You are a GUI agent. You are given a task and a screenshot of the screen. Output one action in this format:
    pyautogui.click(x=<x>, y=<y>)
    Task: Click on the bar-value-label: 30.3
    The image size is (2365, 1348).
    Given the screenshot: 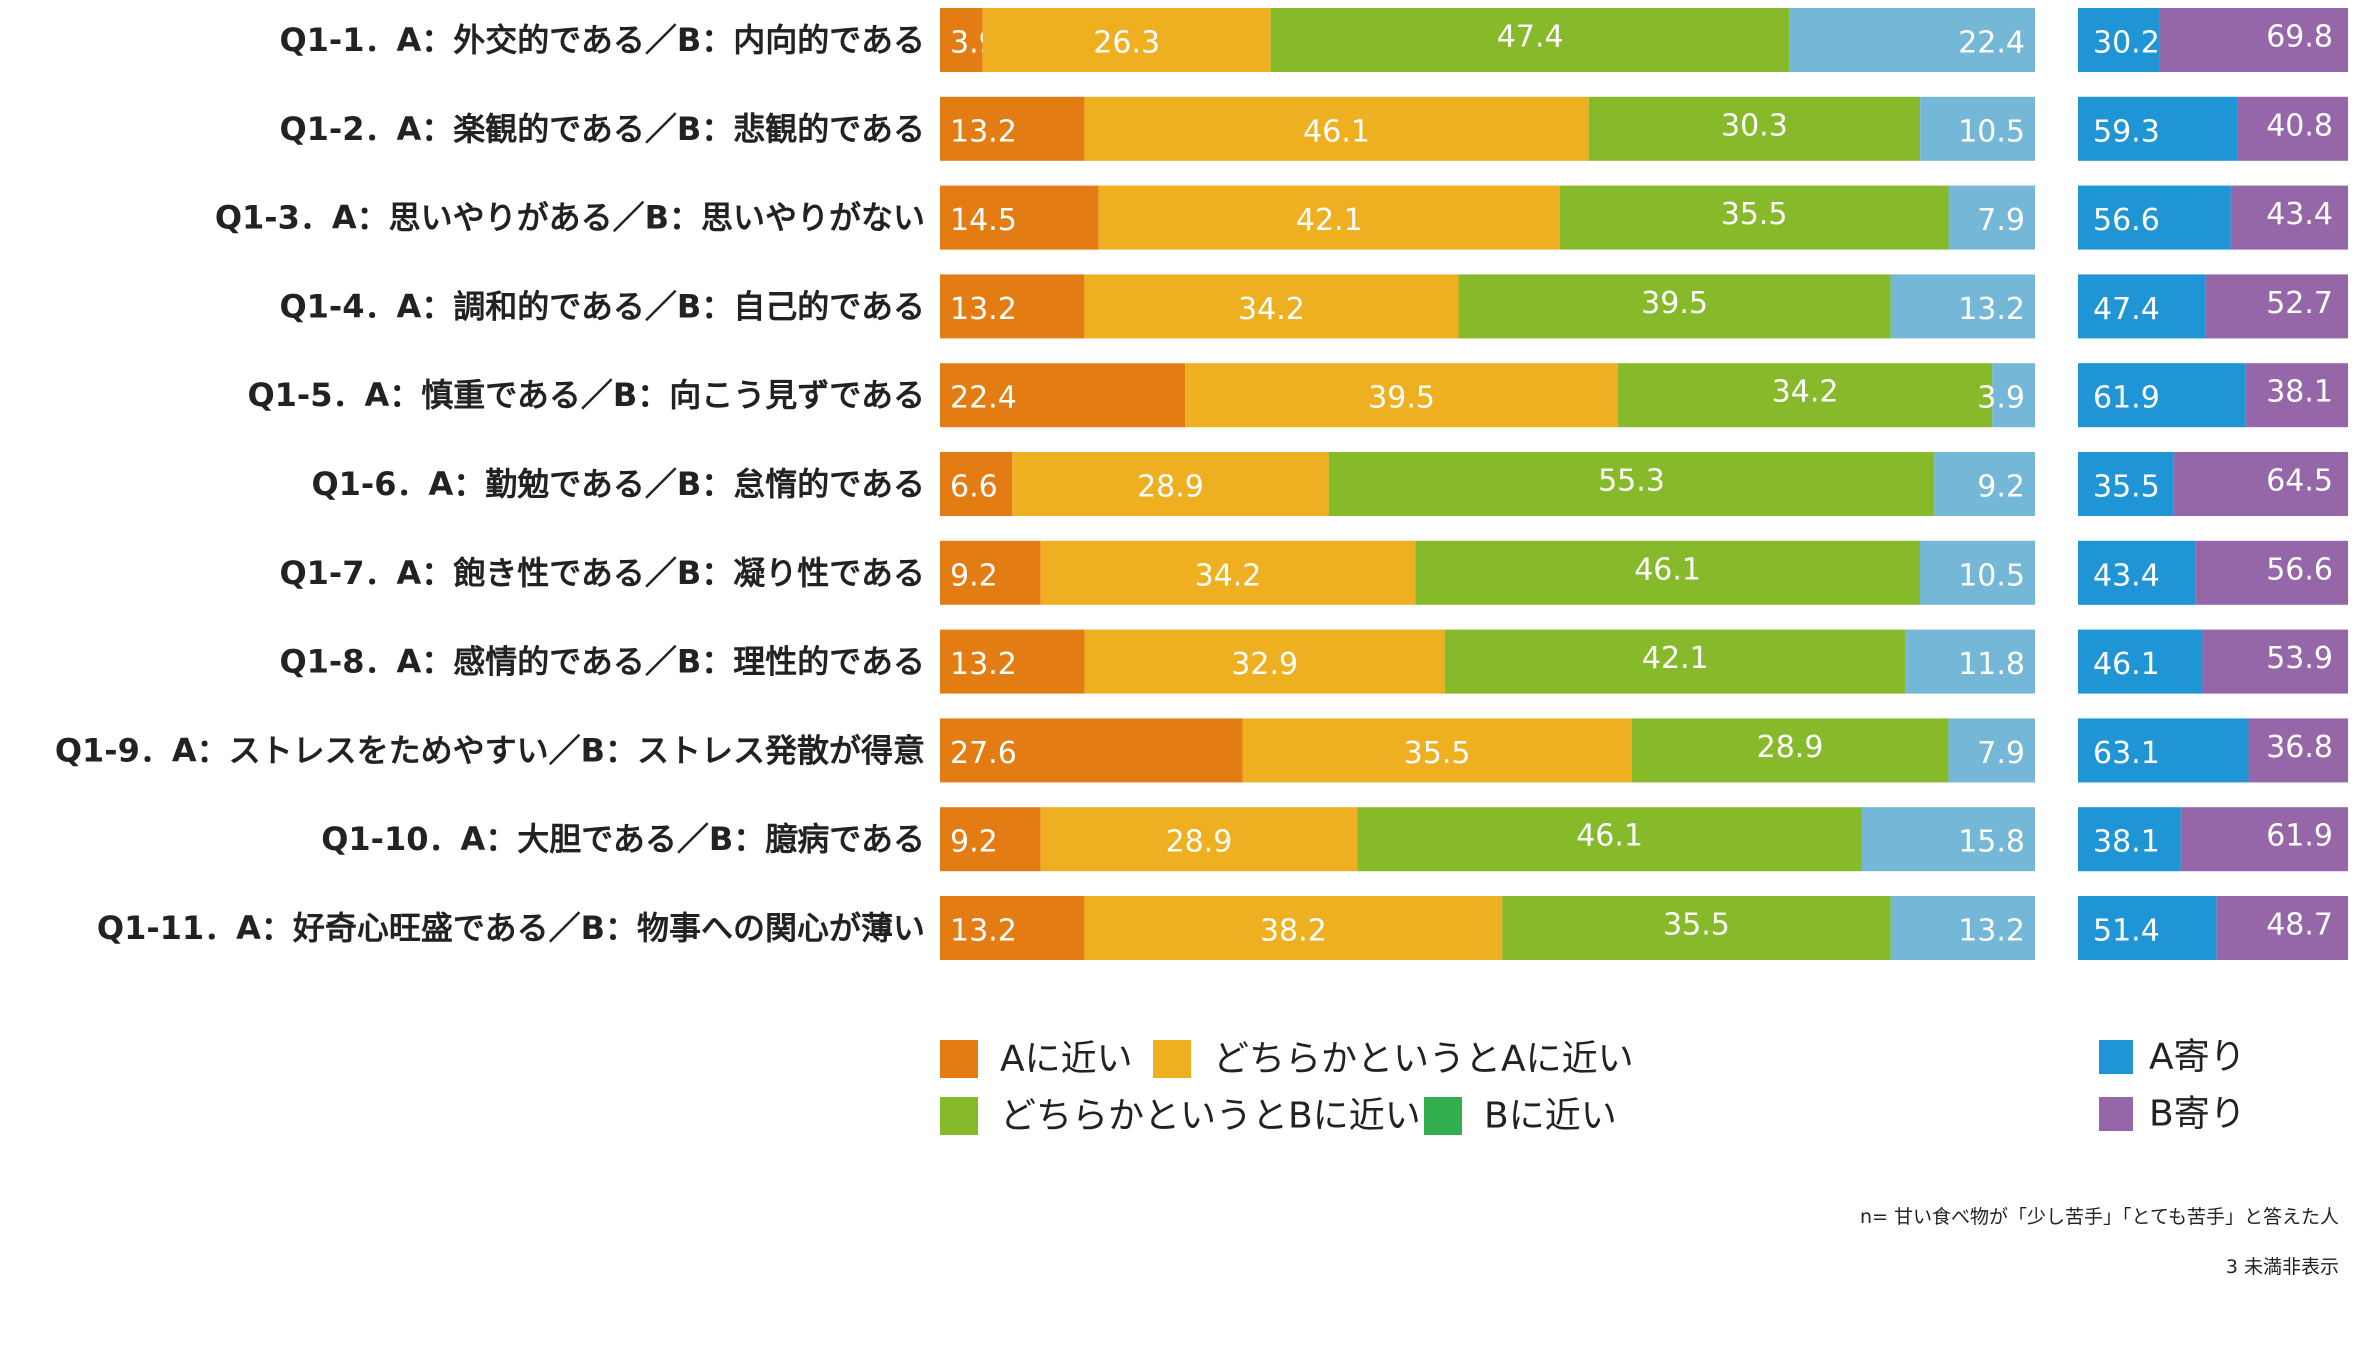 What is the action you would take?
    pyautogui.click(x=1754, y=125)
    